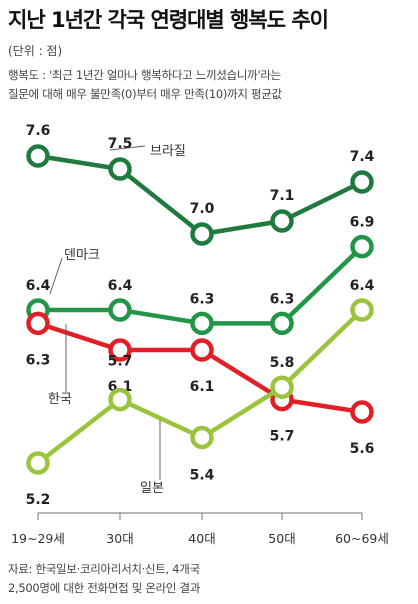 The height and width of the screenshot is (604, 418). Describe the element at coordinates (282, 196) in the screenshot. I see `data-label: 7.1` at that location.